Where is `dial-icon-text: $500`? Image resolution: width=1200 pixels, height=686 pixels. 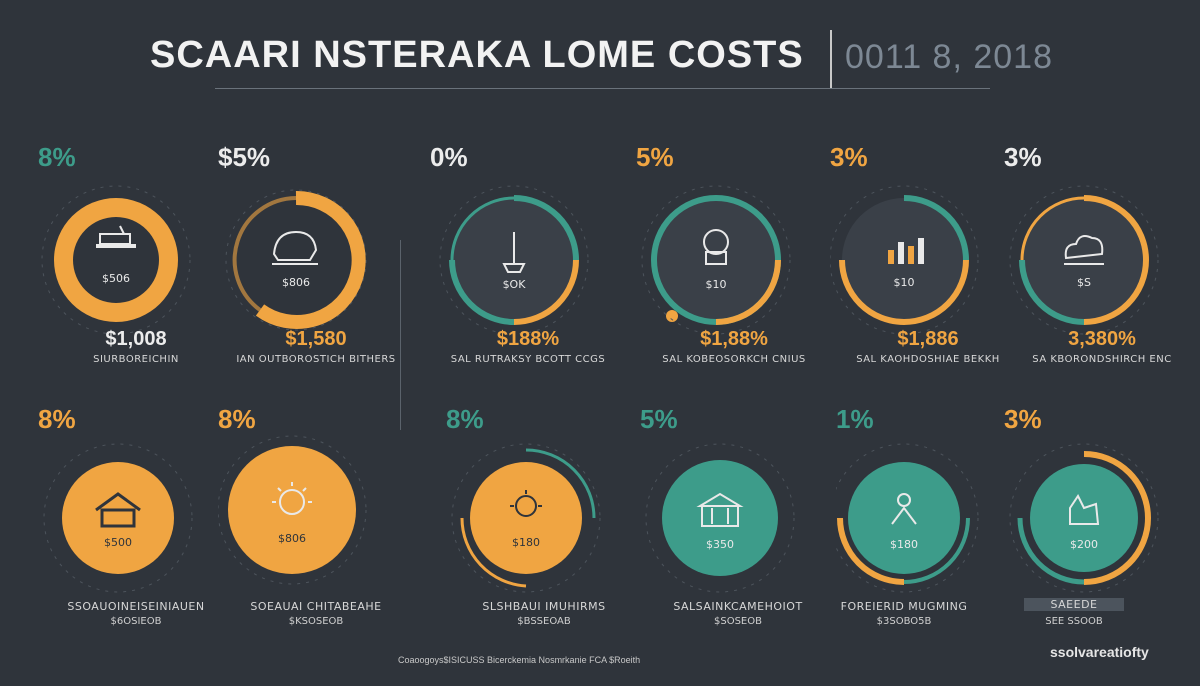
dial-icon-text: $500 is located at coordinates (118, 542).